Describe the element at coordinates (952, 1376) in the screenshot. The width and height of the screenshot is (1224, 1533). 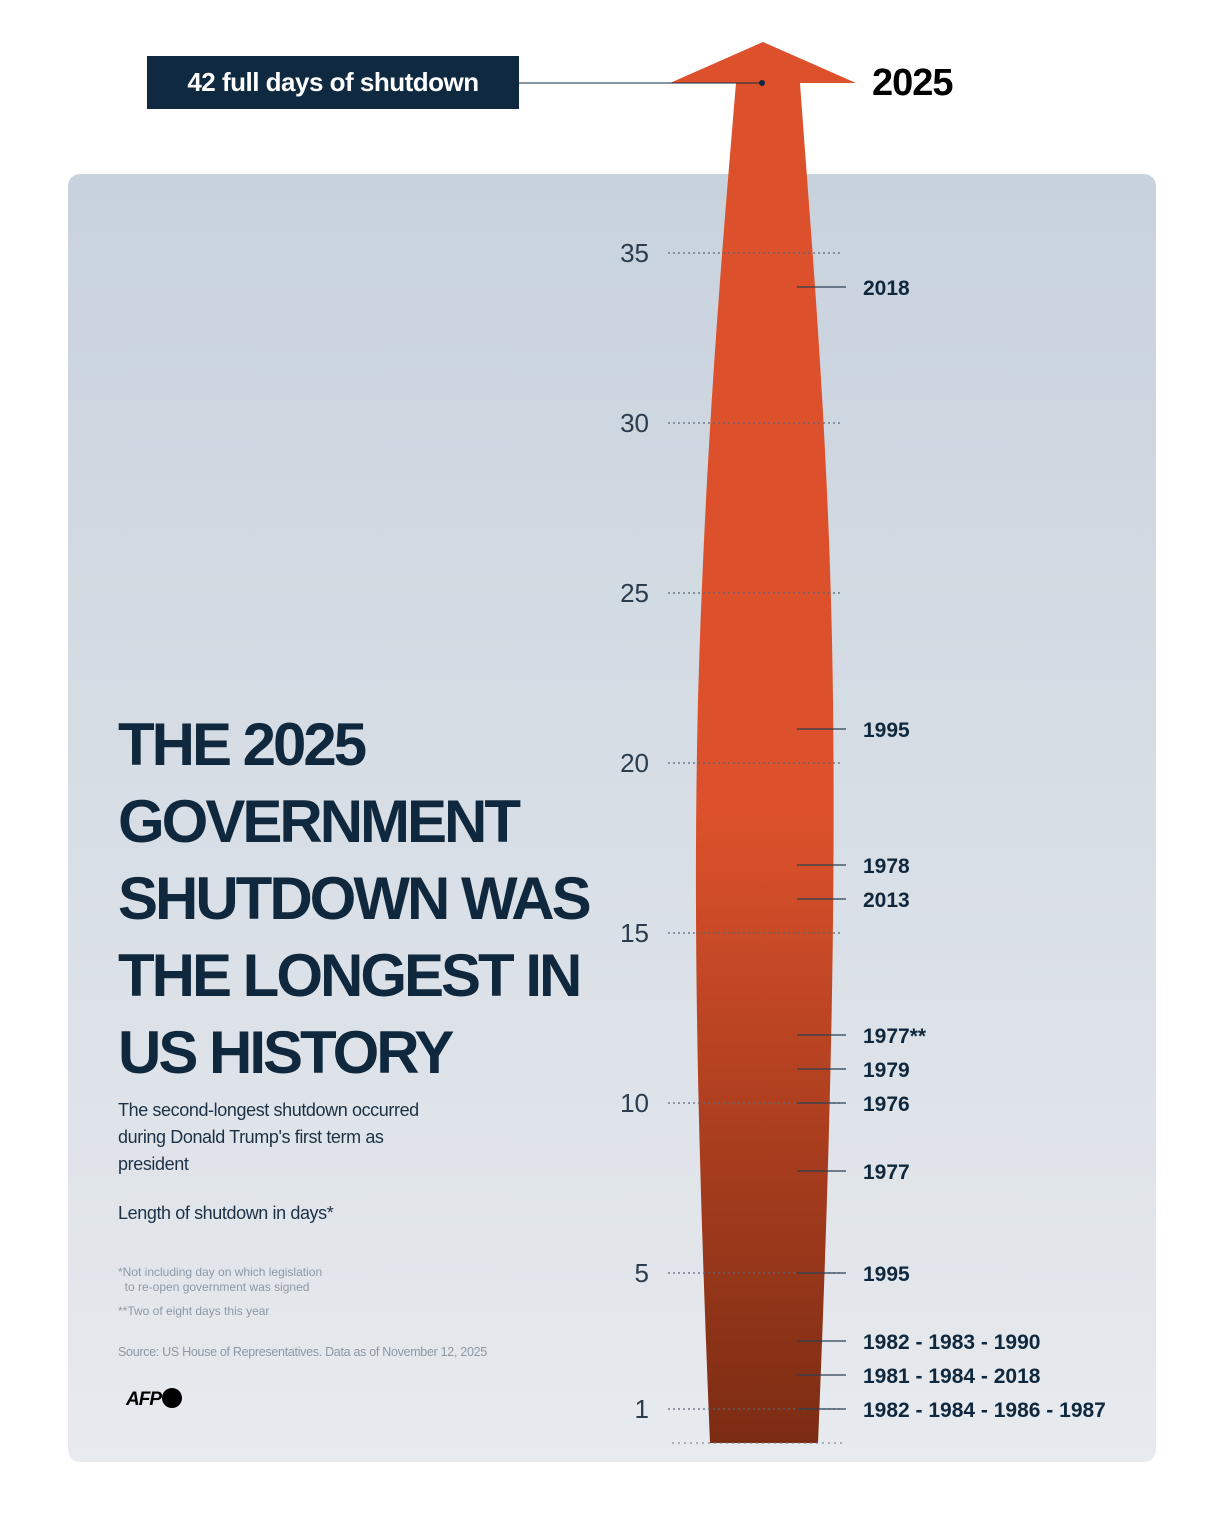
I see `data-point-label: 1981 - 1984 - 2018` at that location.